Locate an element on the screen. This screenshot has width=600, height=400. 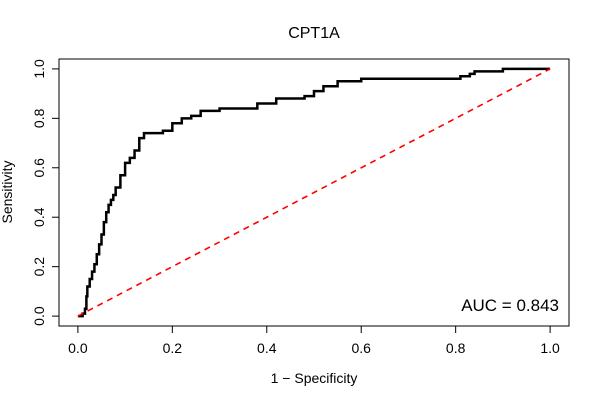
y-tick-label: 0.6 is located at coordinates (39, 168).